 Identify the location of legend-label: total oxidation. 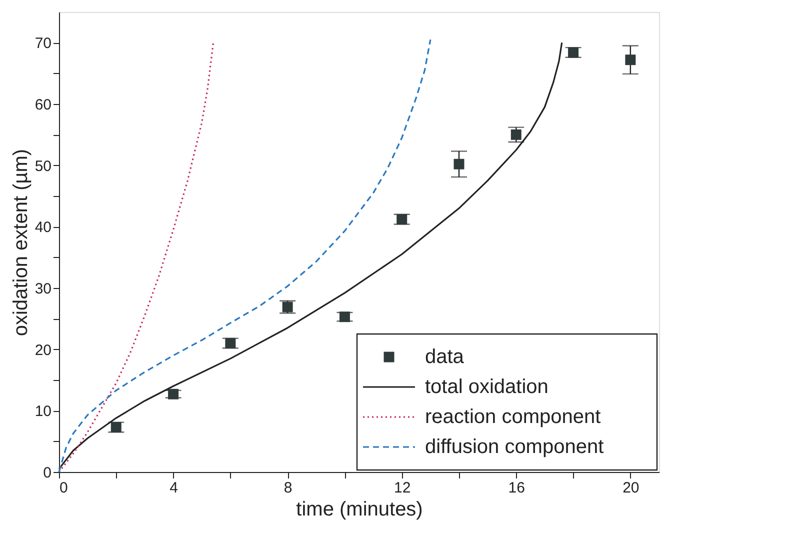
(486, 387).